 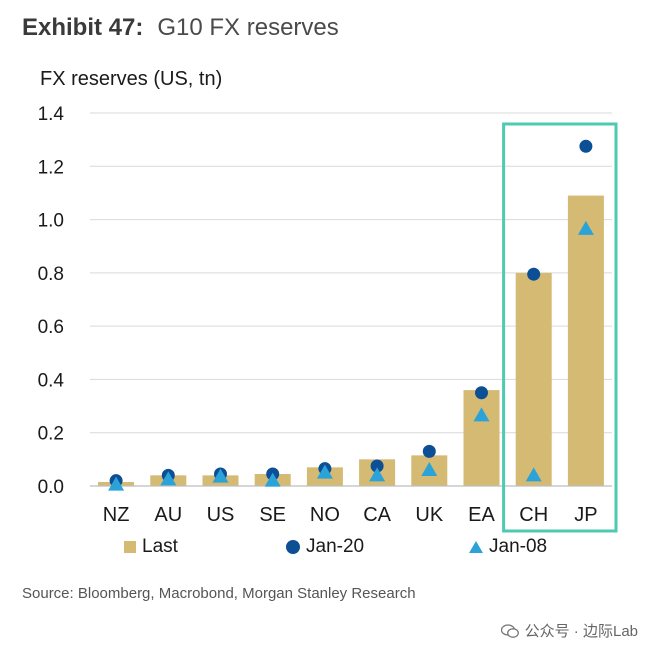 What do you see at coordinates (160, 546) in the screenshot?
I see `legend-label-last: Last` at bounding box center [160, 546].